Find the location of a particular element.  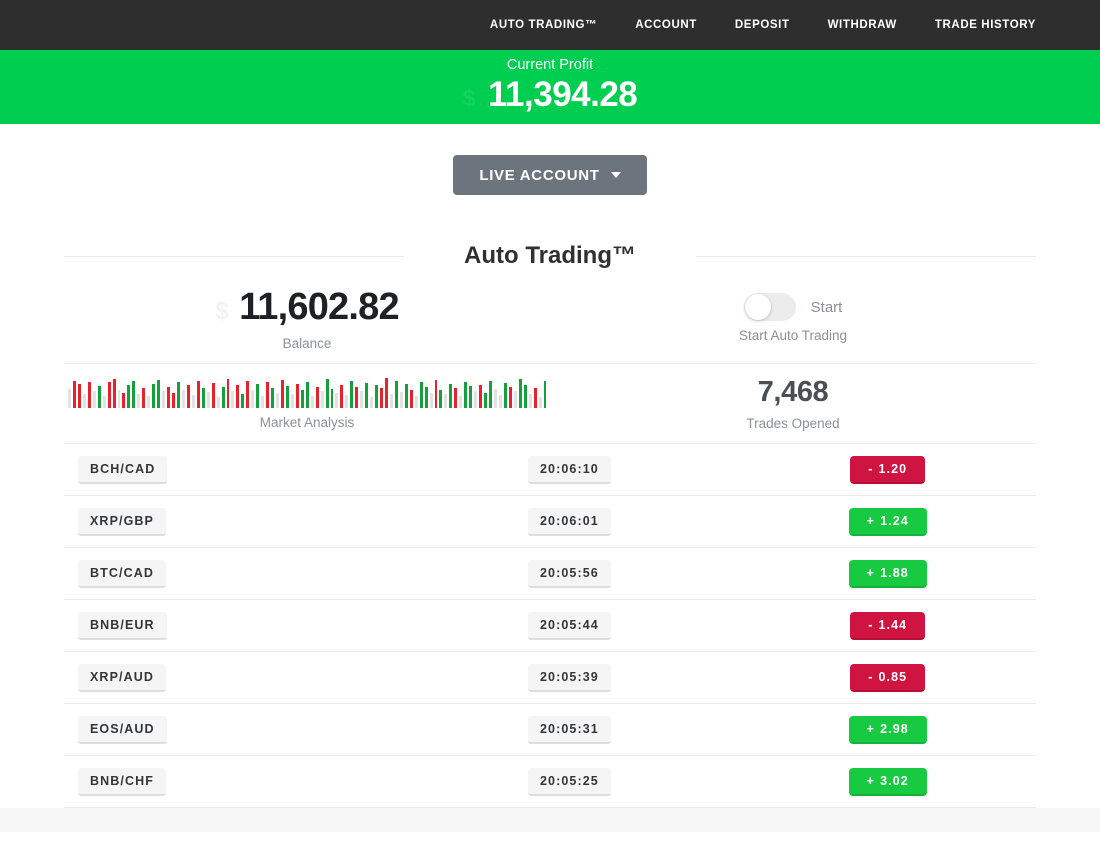

trade-pl-cell: +3.02 is located at coordinates (888, 781).